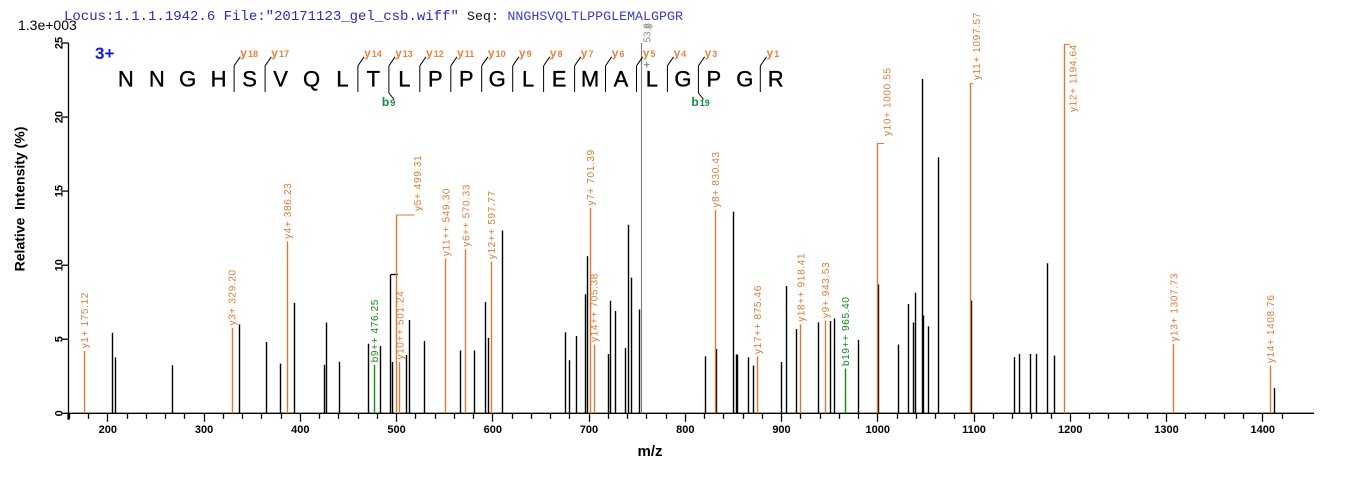 The height and width of the screenshot is (478, 1362). What do you see at coordinates (492, 224) in the screenshot?
I see `svg-text: y12++ 597.77` at bounding box center [492, 224].